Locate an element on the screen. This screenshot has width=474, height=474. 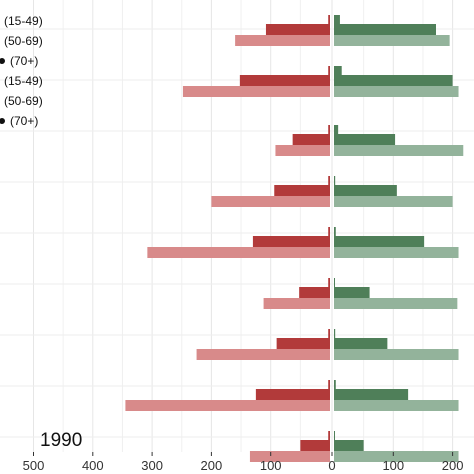
legend: (15-49) (50-69) (70+) (15-49) (50-69) (70+) is located at coordinates (21, 71).